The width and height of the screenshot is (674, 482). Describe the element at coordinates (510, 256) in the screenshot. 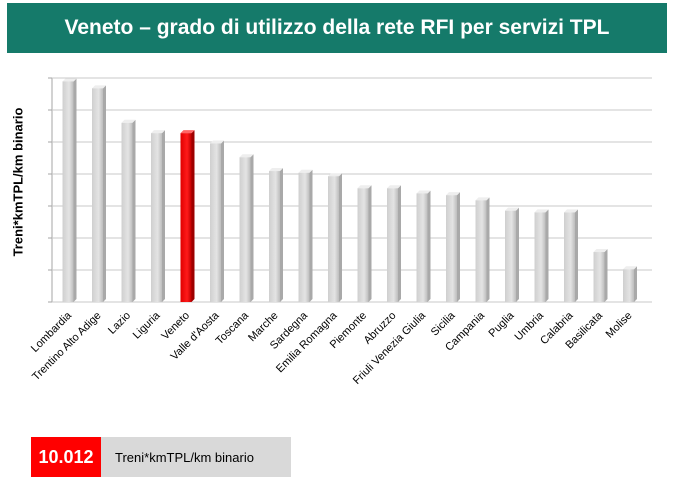

I see `bar-puglia` at that location.